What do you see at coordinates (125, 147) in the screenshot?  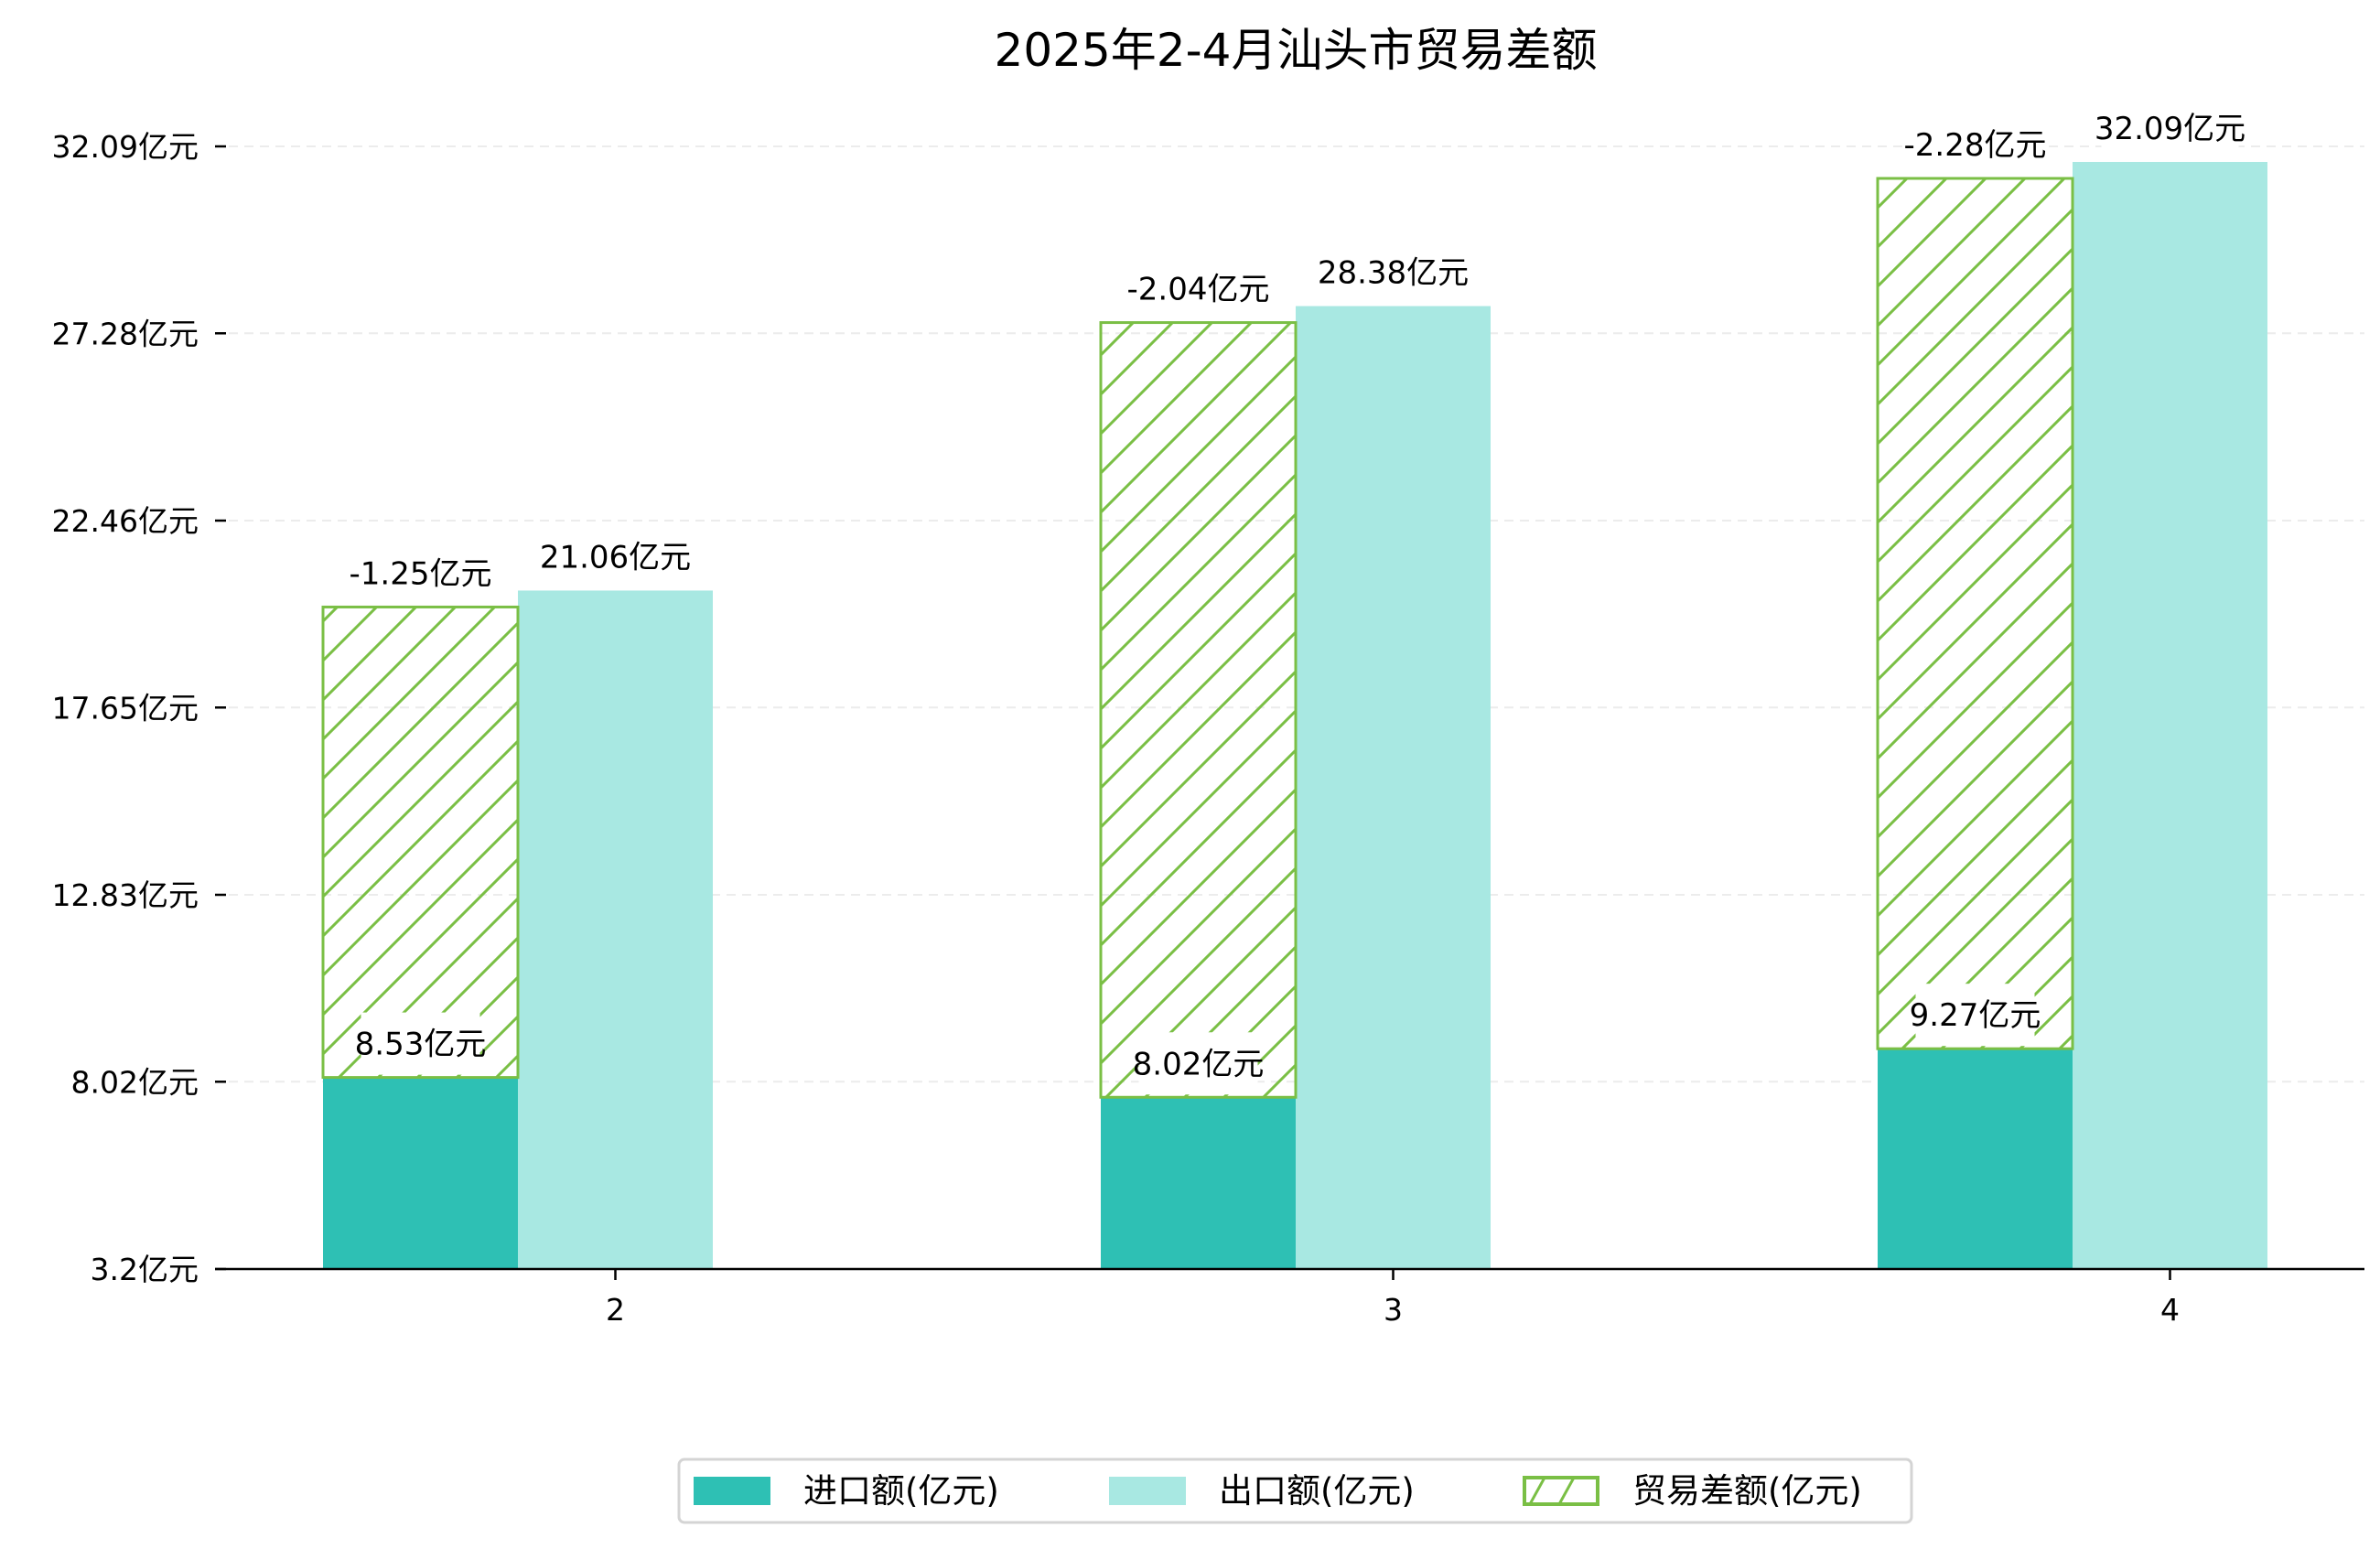 I see `y-tick-label: 32.09亿元` at bounding box center [125, 147].